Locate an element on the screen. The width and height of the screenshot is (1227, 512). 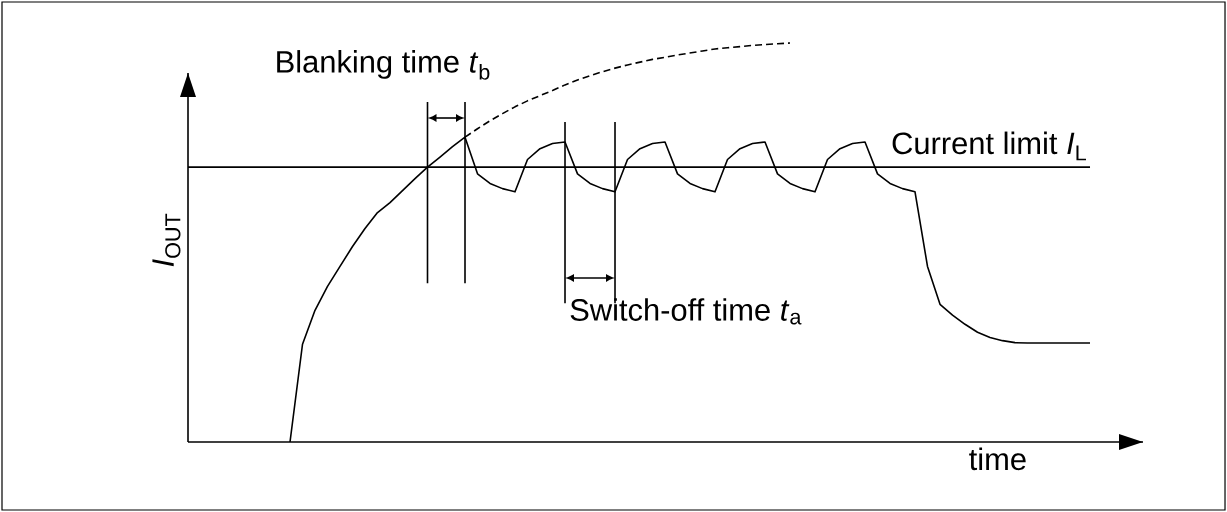
annotation: Switch-off time t$_{a}$ is located at coordinates (686, 311).